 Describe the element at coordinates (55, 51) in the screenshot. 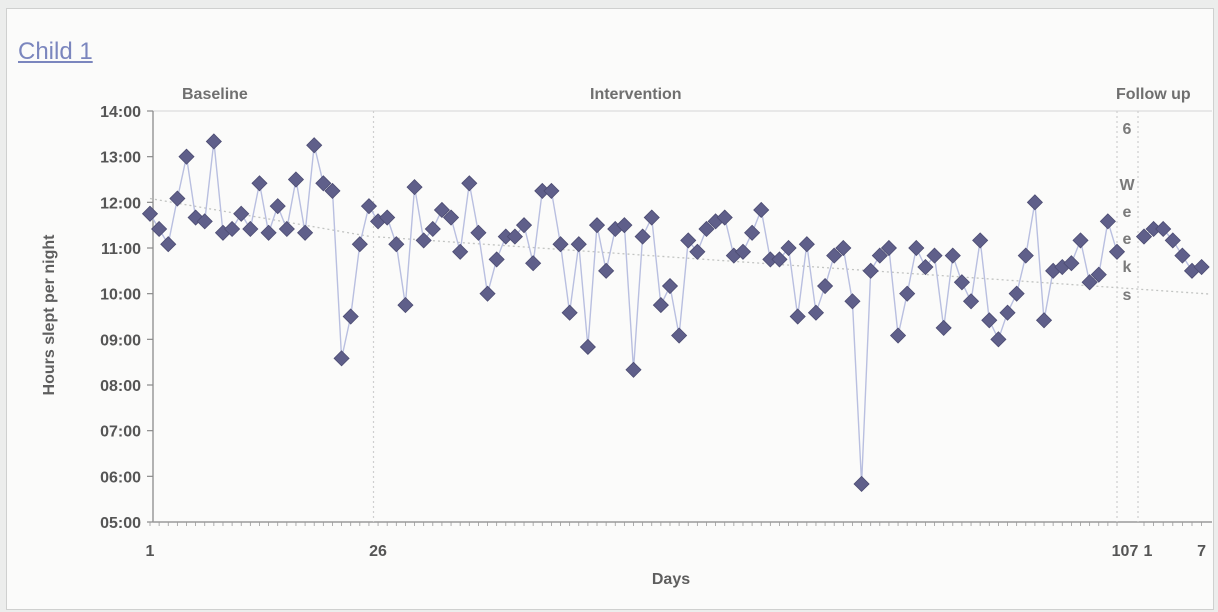

I see `chart-title: Child 1` at that location.